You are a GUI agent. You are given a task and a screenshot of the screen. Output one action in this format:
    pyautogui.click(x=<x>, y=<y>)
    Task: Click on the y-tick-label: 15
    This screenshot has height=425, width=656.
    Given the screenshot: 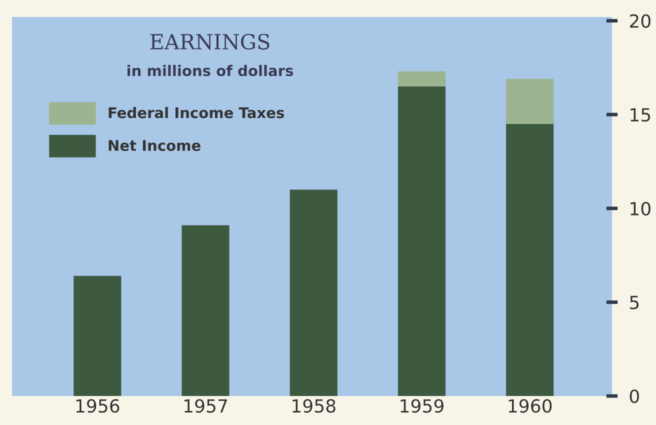 What is the action you would take?
    pyautogui.click(x=640, y=115)
    